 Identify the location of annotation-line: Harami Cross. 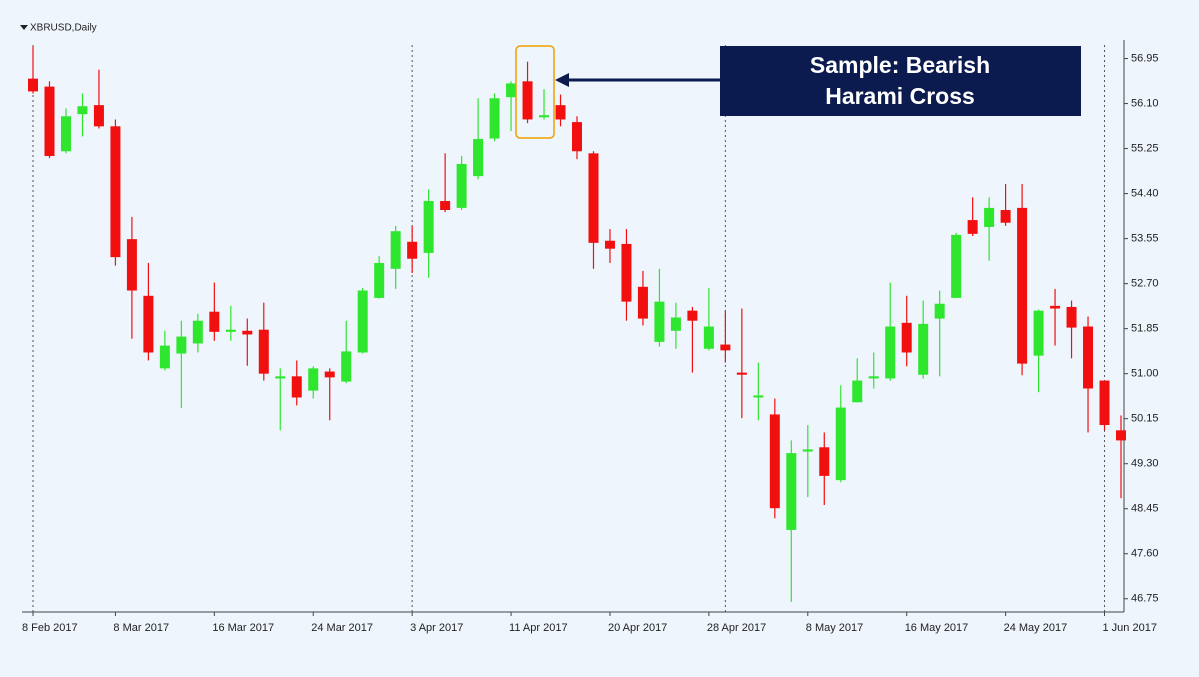
(900, 96).